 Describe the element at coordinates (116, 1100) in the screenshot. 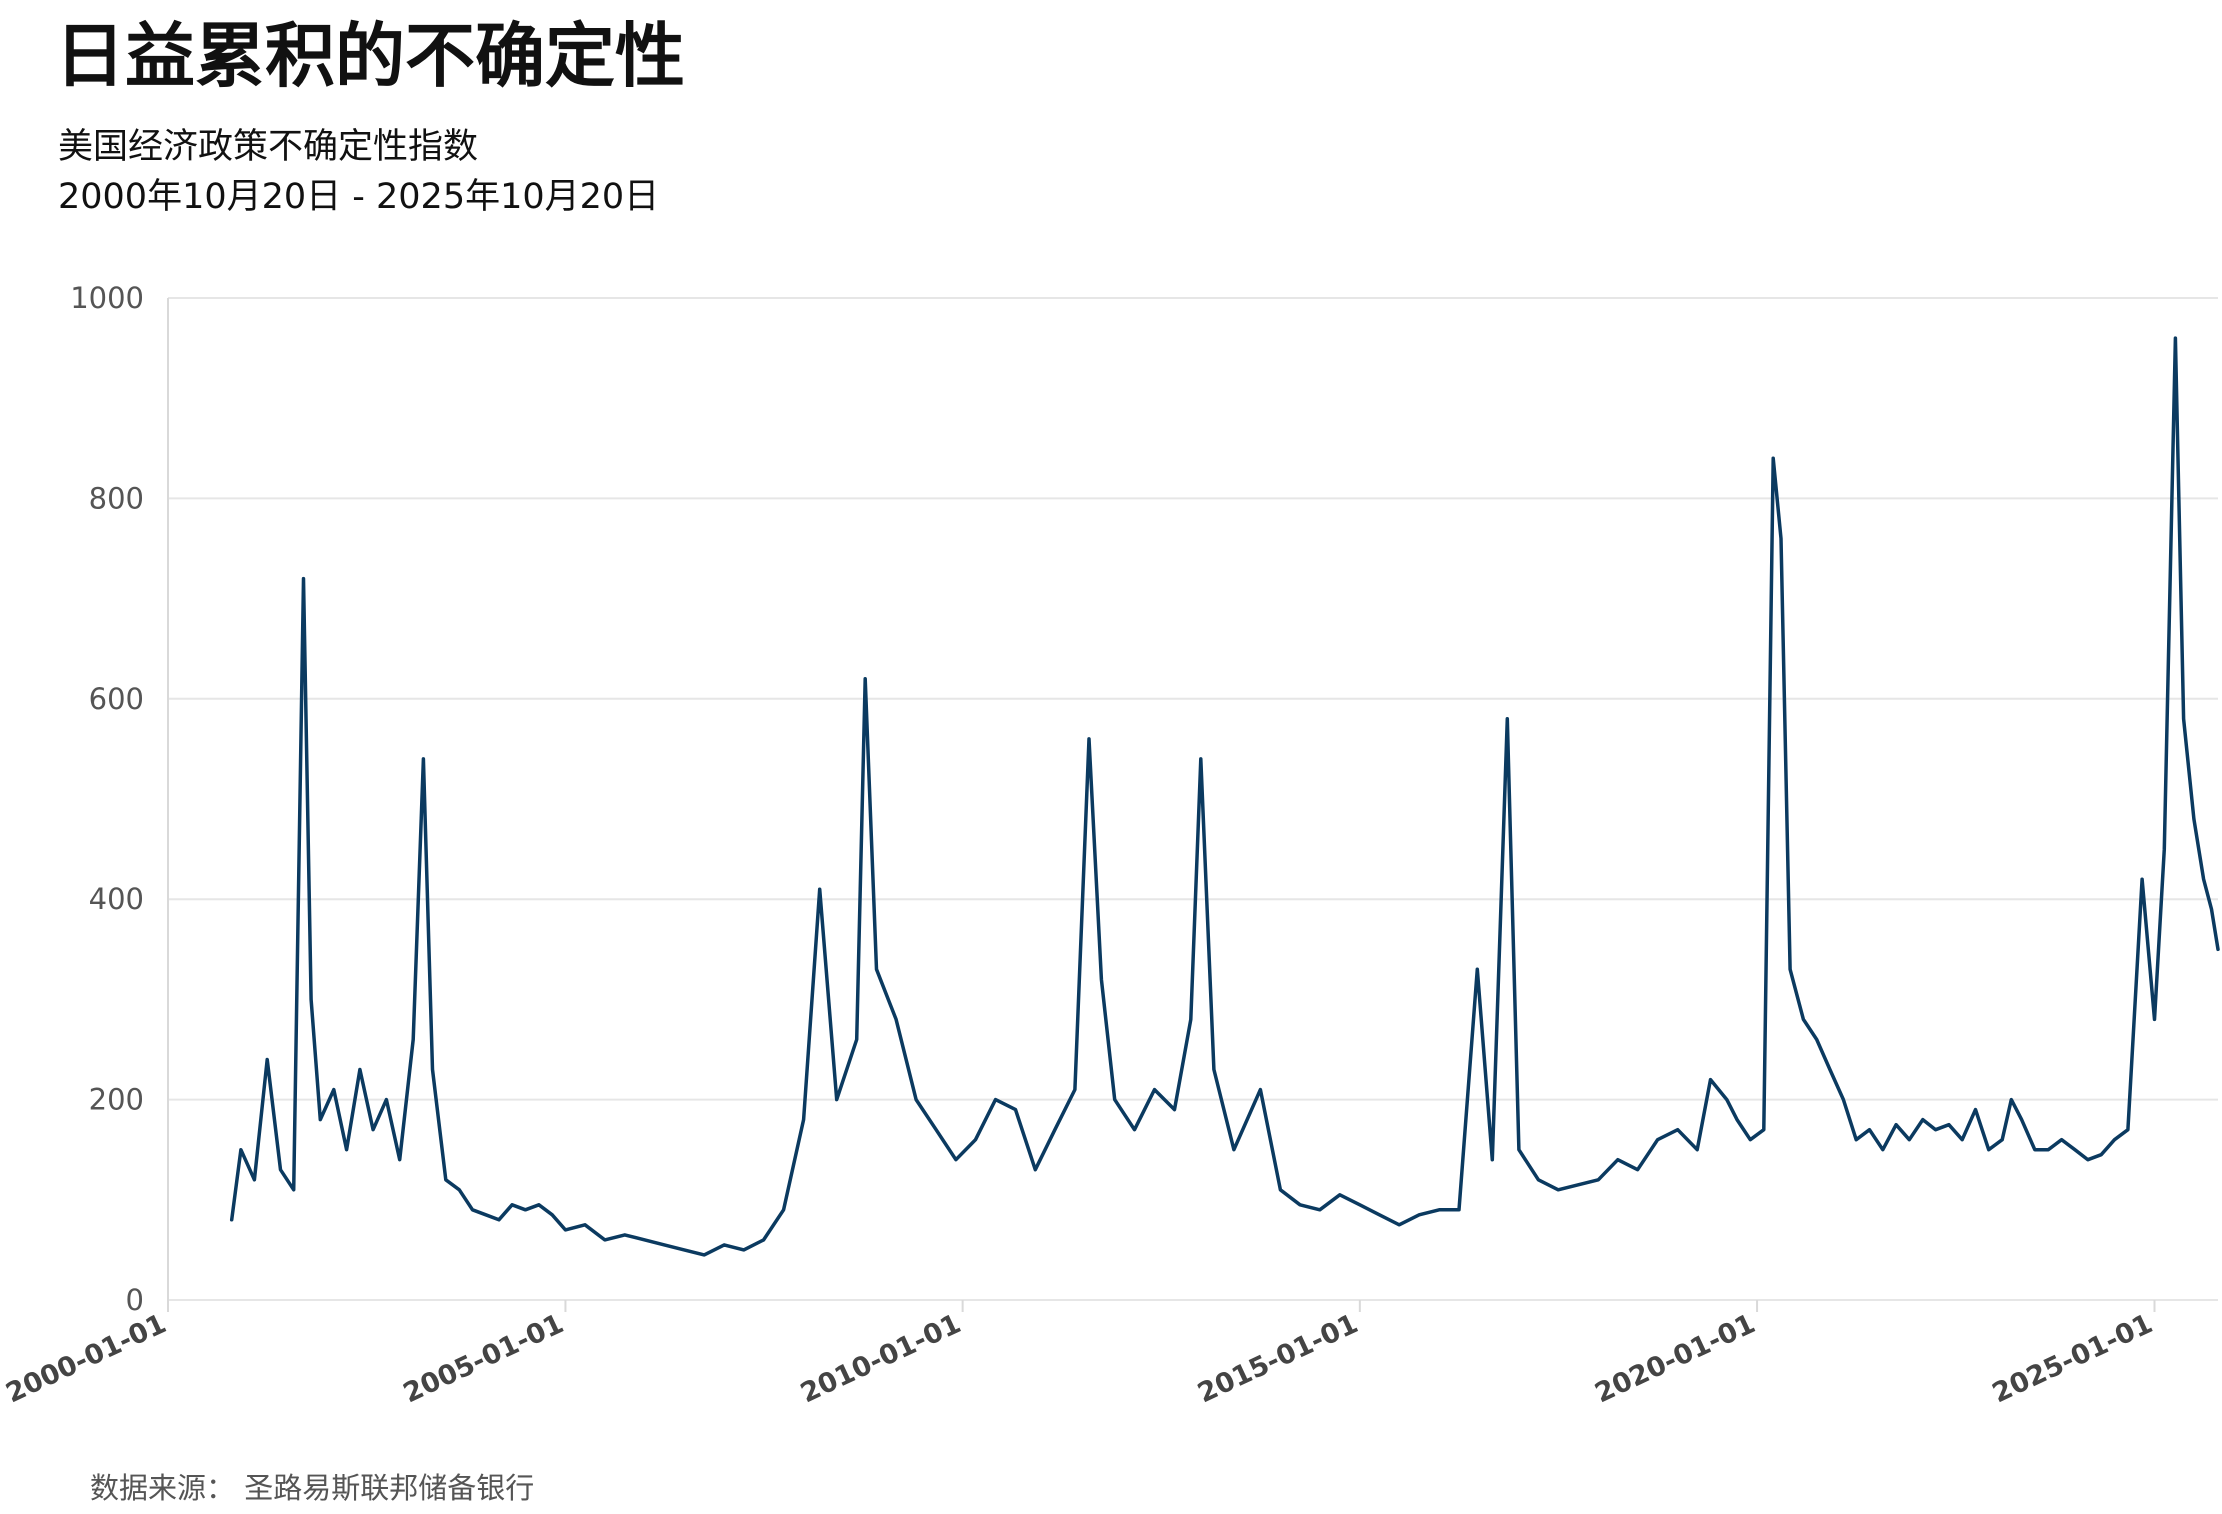

I see `y-tick-label: 200` at that location.